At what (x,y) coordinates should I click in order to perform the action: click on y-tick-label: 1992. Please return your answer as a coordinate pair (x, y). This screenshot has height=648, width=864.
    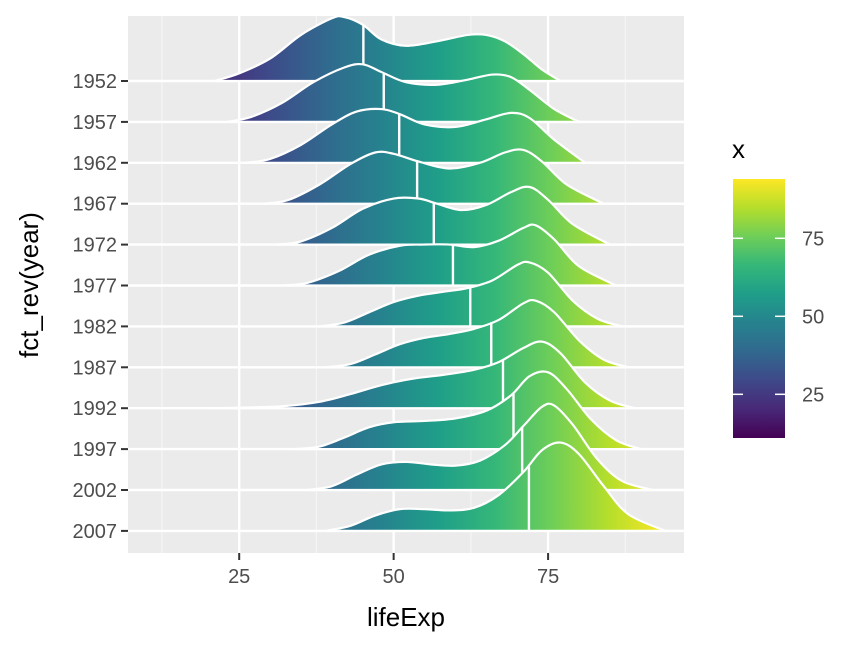
    Looking at the image, I should click on (95, 409).